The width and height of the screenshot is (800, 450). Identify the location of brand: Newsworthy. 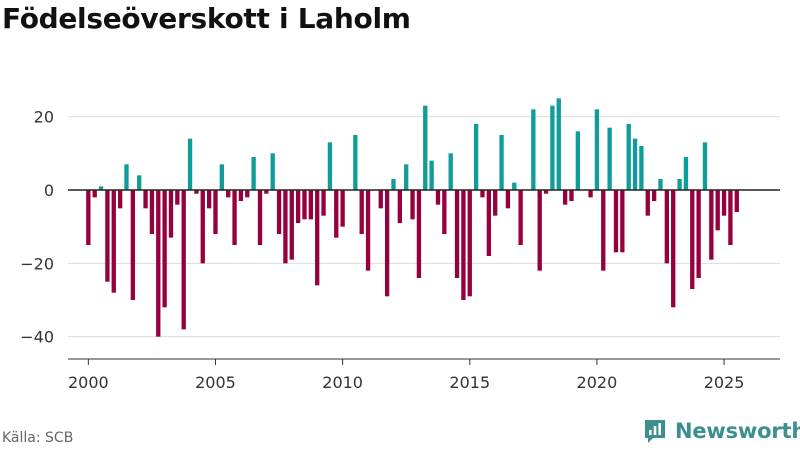
(721, 431).